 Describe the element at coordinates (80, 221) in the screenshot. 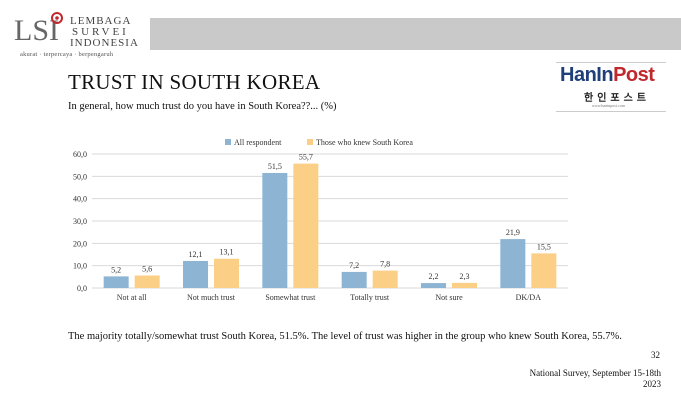

I see `y-tick-label: 30,0` at that location.